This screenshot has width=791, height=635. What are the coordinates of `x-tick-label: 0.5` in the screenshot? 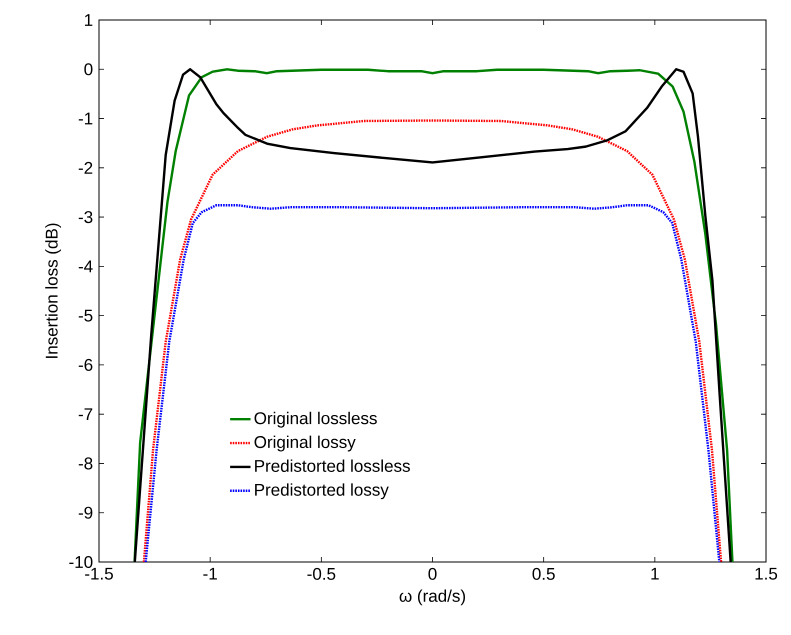 It's located at (543, 574).